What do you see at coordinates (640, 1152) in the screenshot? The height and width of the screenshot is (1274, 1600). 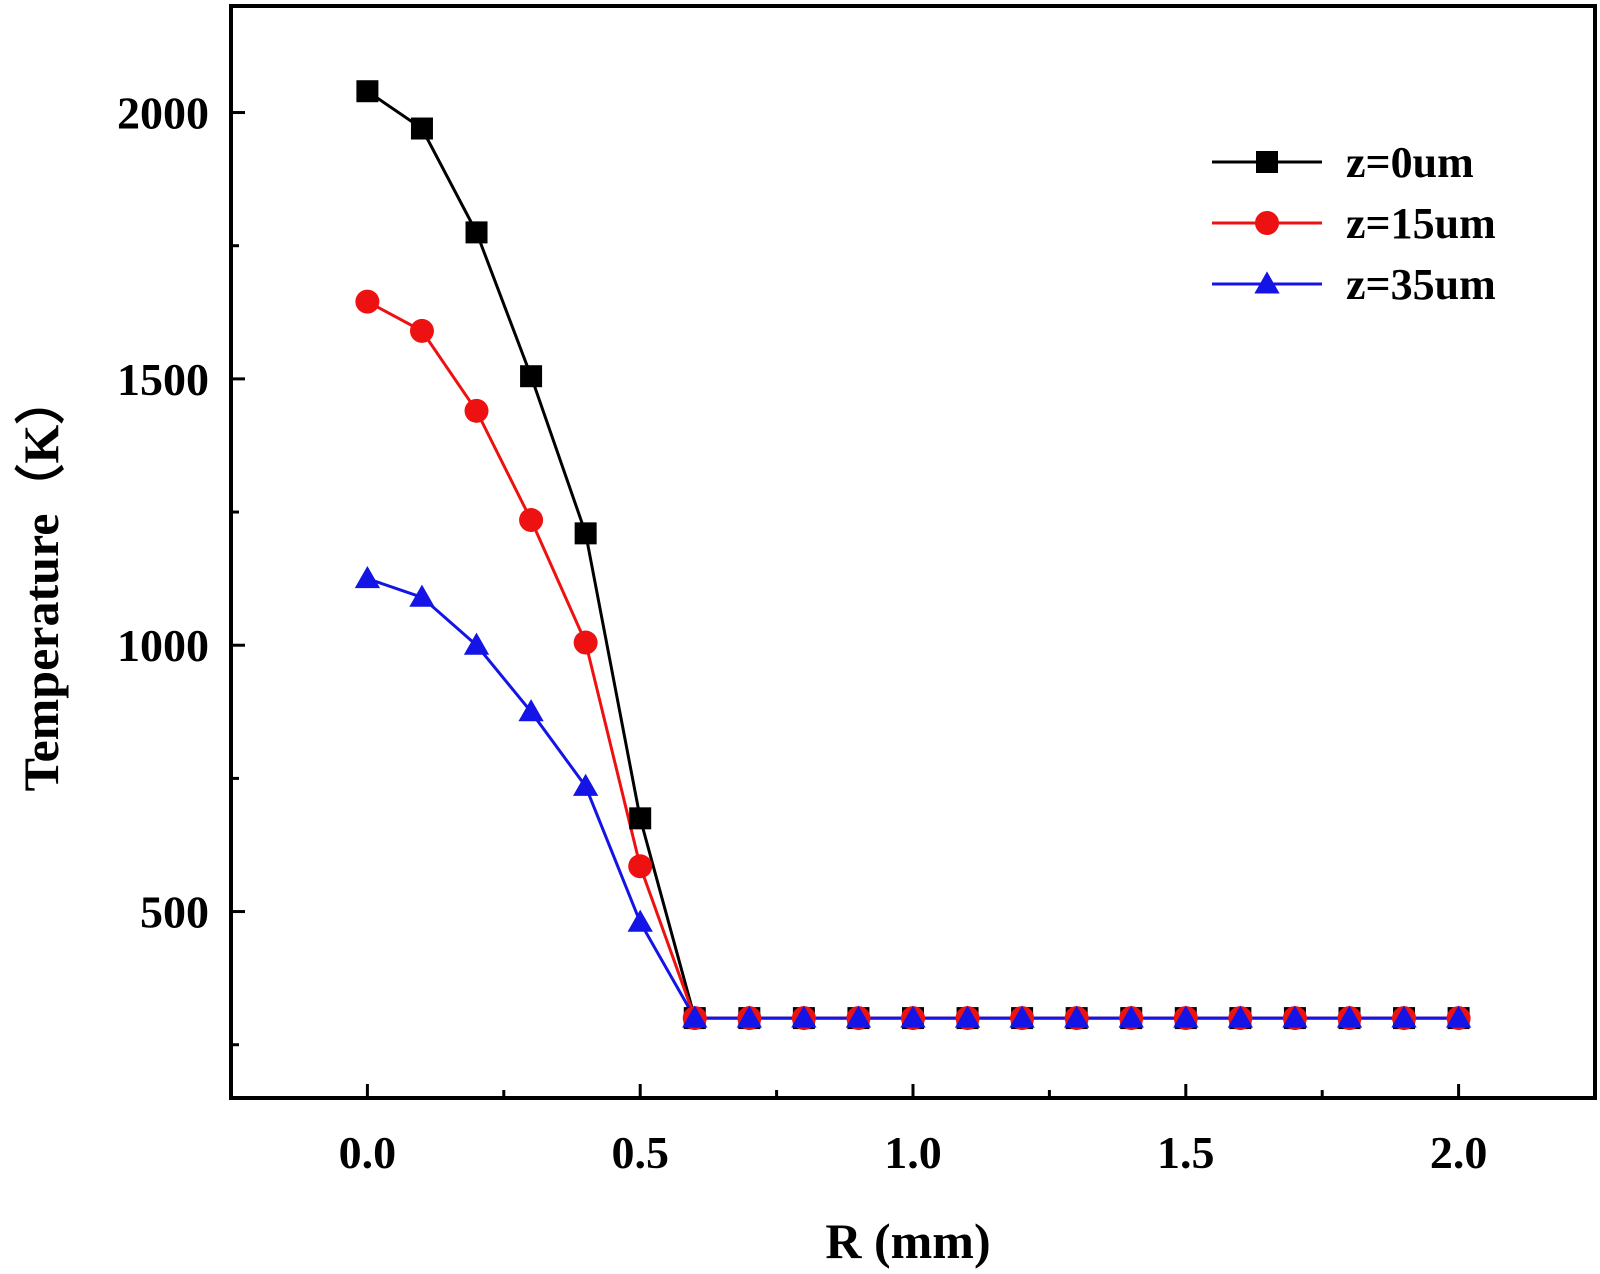 I see `x-tick-label: 0.5` at bounding box center [640, 1152].